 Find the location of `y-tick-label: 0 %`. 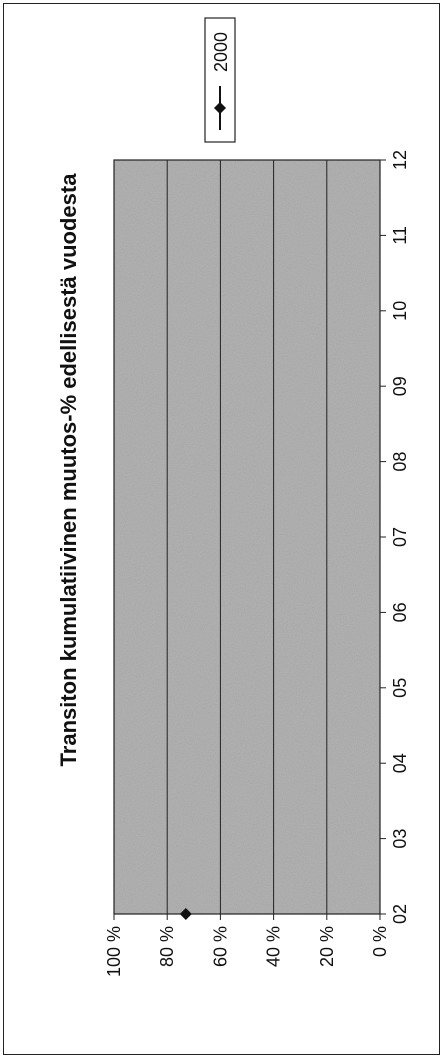

y-tick-label: 0 % is located at coordinates (380, 941).